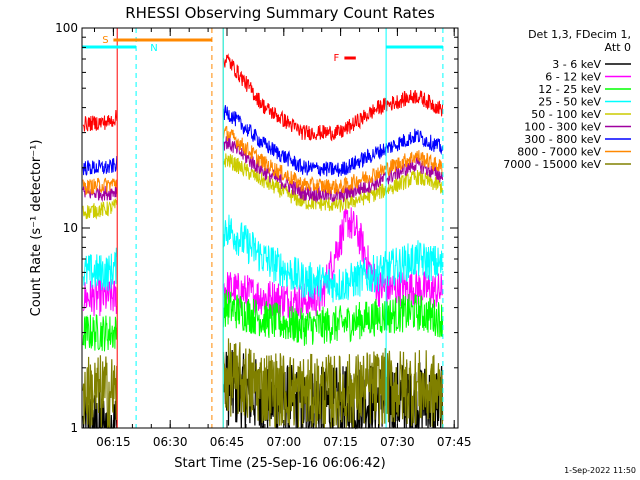  I want to click on series-line-6-12-kev-seg1, so click(333, 264).